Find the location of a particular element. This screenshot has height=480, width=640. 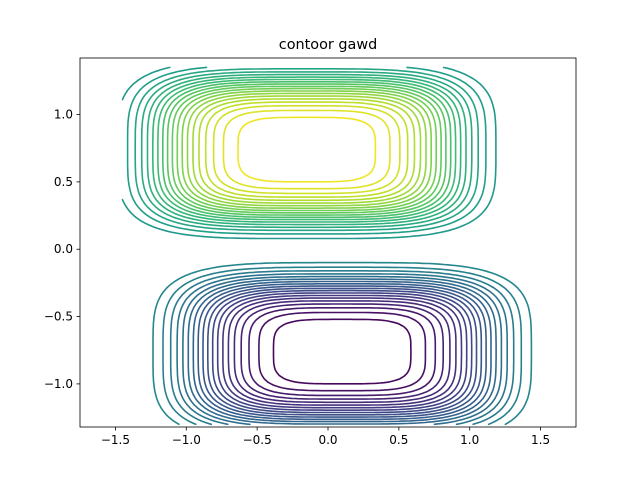

x-tick-label: 0.5 is located at coordinates (398, 440).